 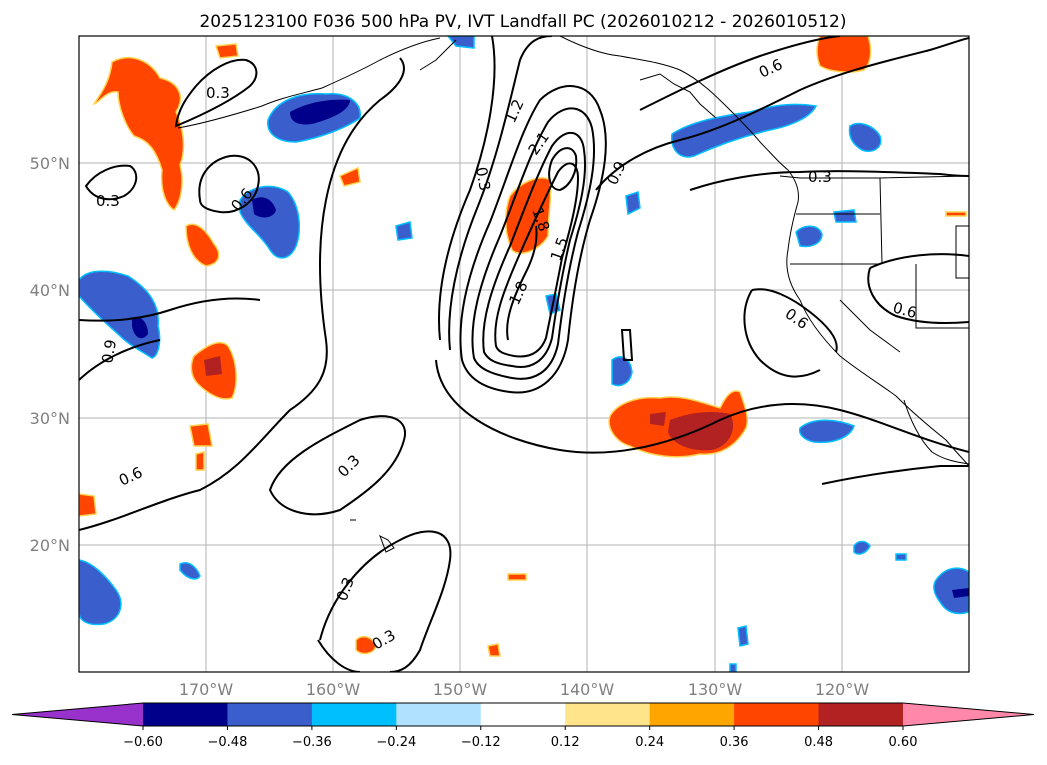 What do you see at coordinates (481, 742) in the screenshot?
I see `colorbar-tick-label: −0.12` at bounding box center [481, 742].